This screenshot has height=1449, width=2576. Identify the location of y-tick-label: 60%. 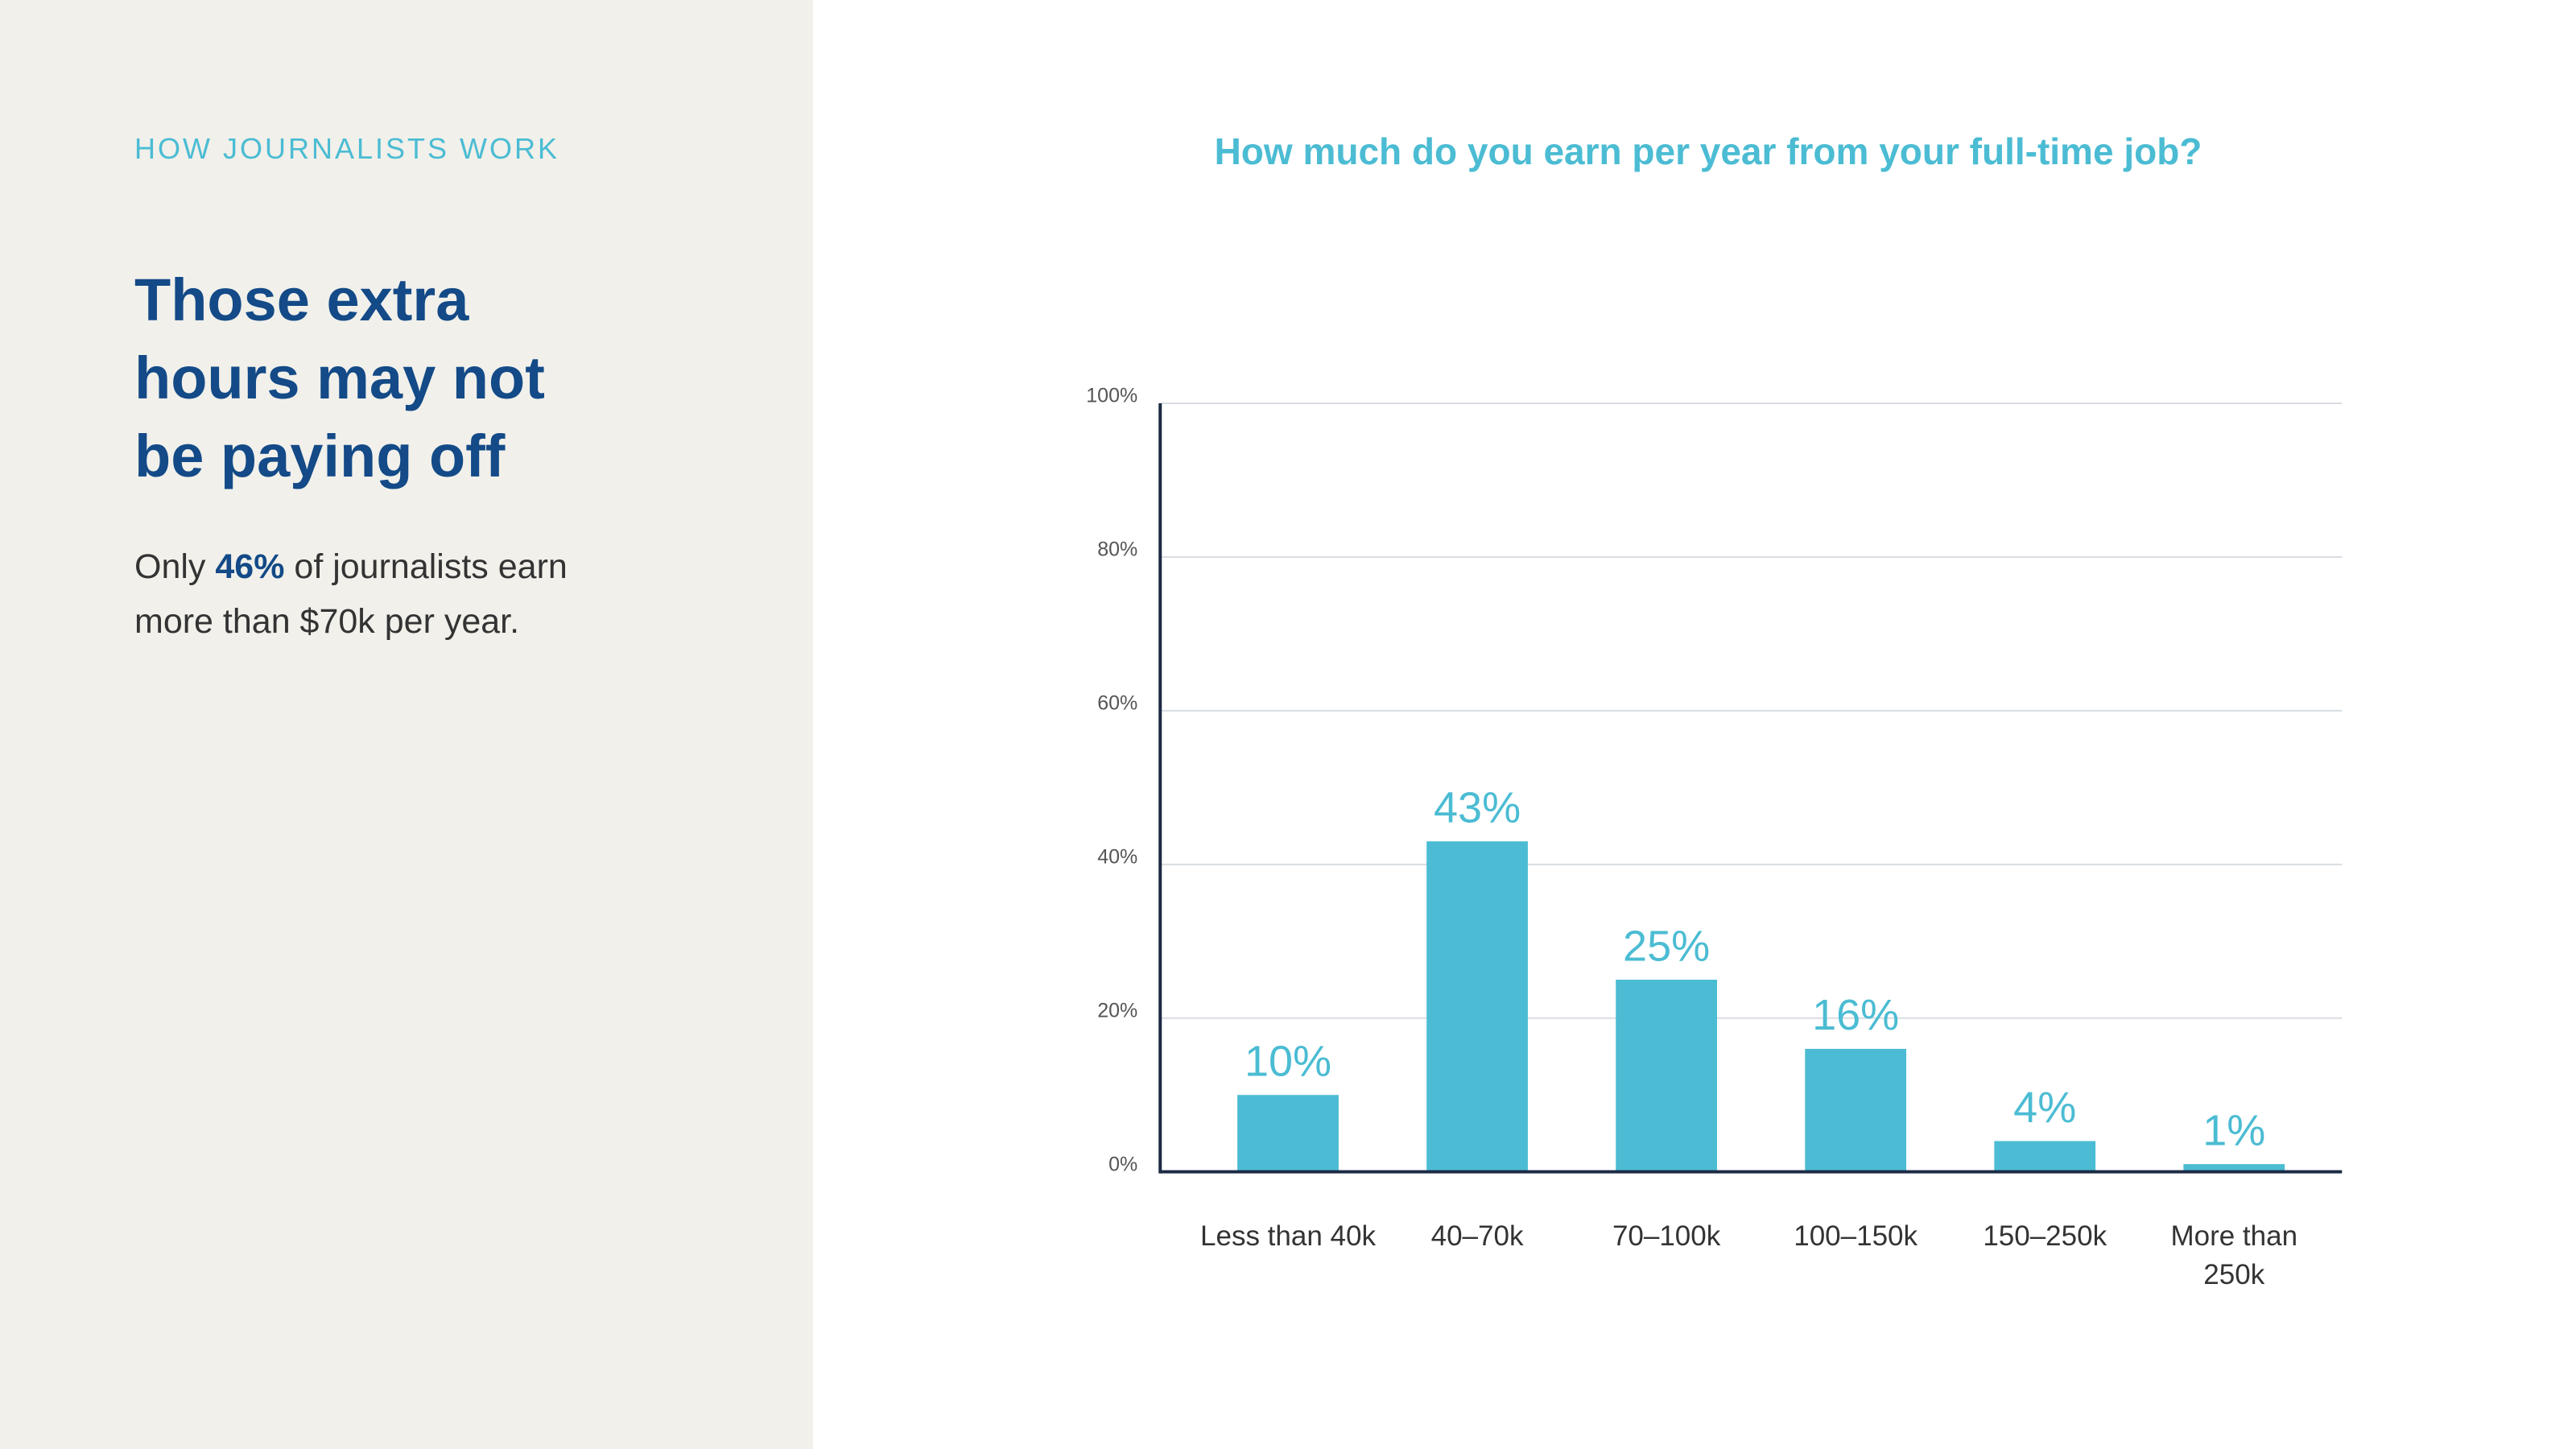
(1117, 702).